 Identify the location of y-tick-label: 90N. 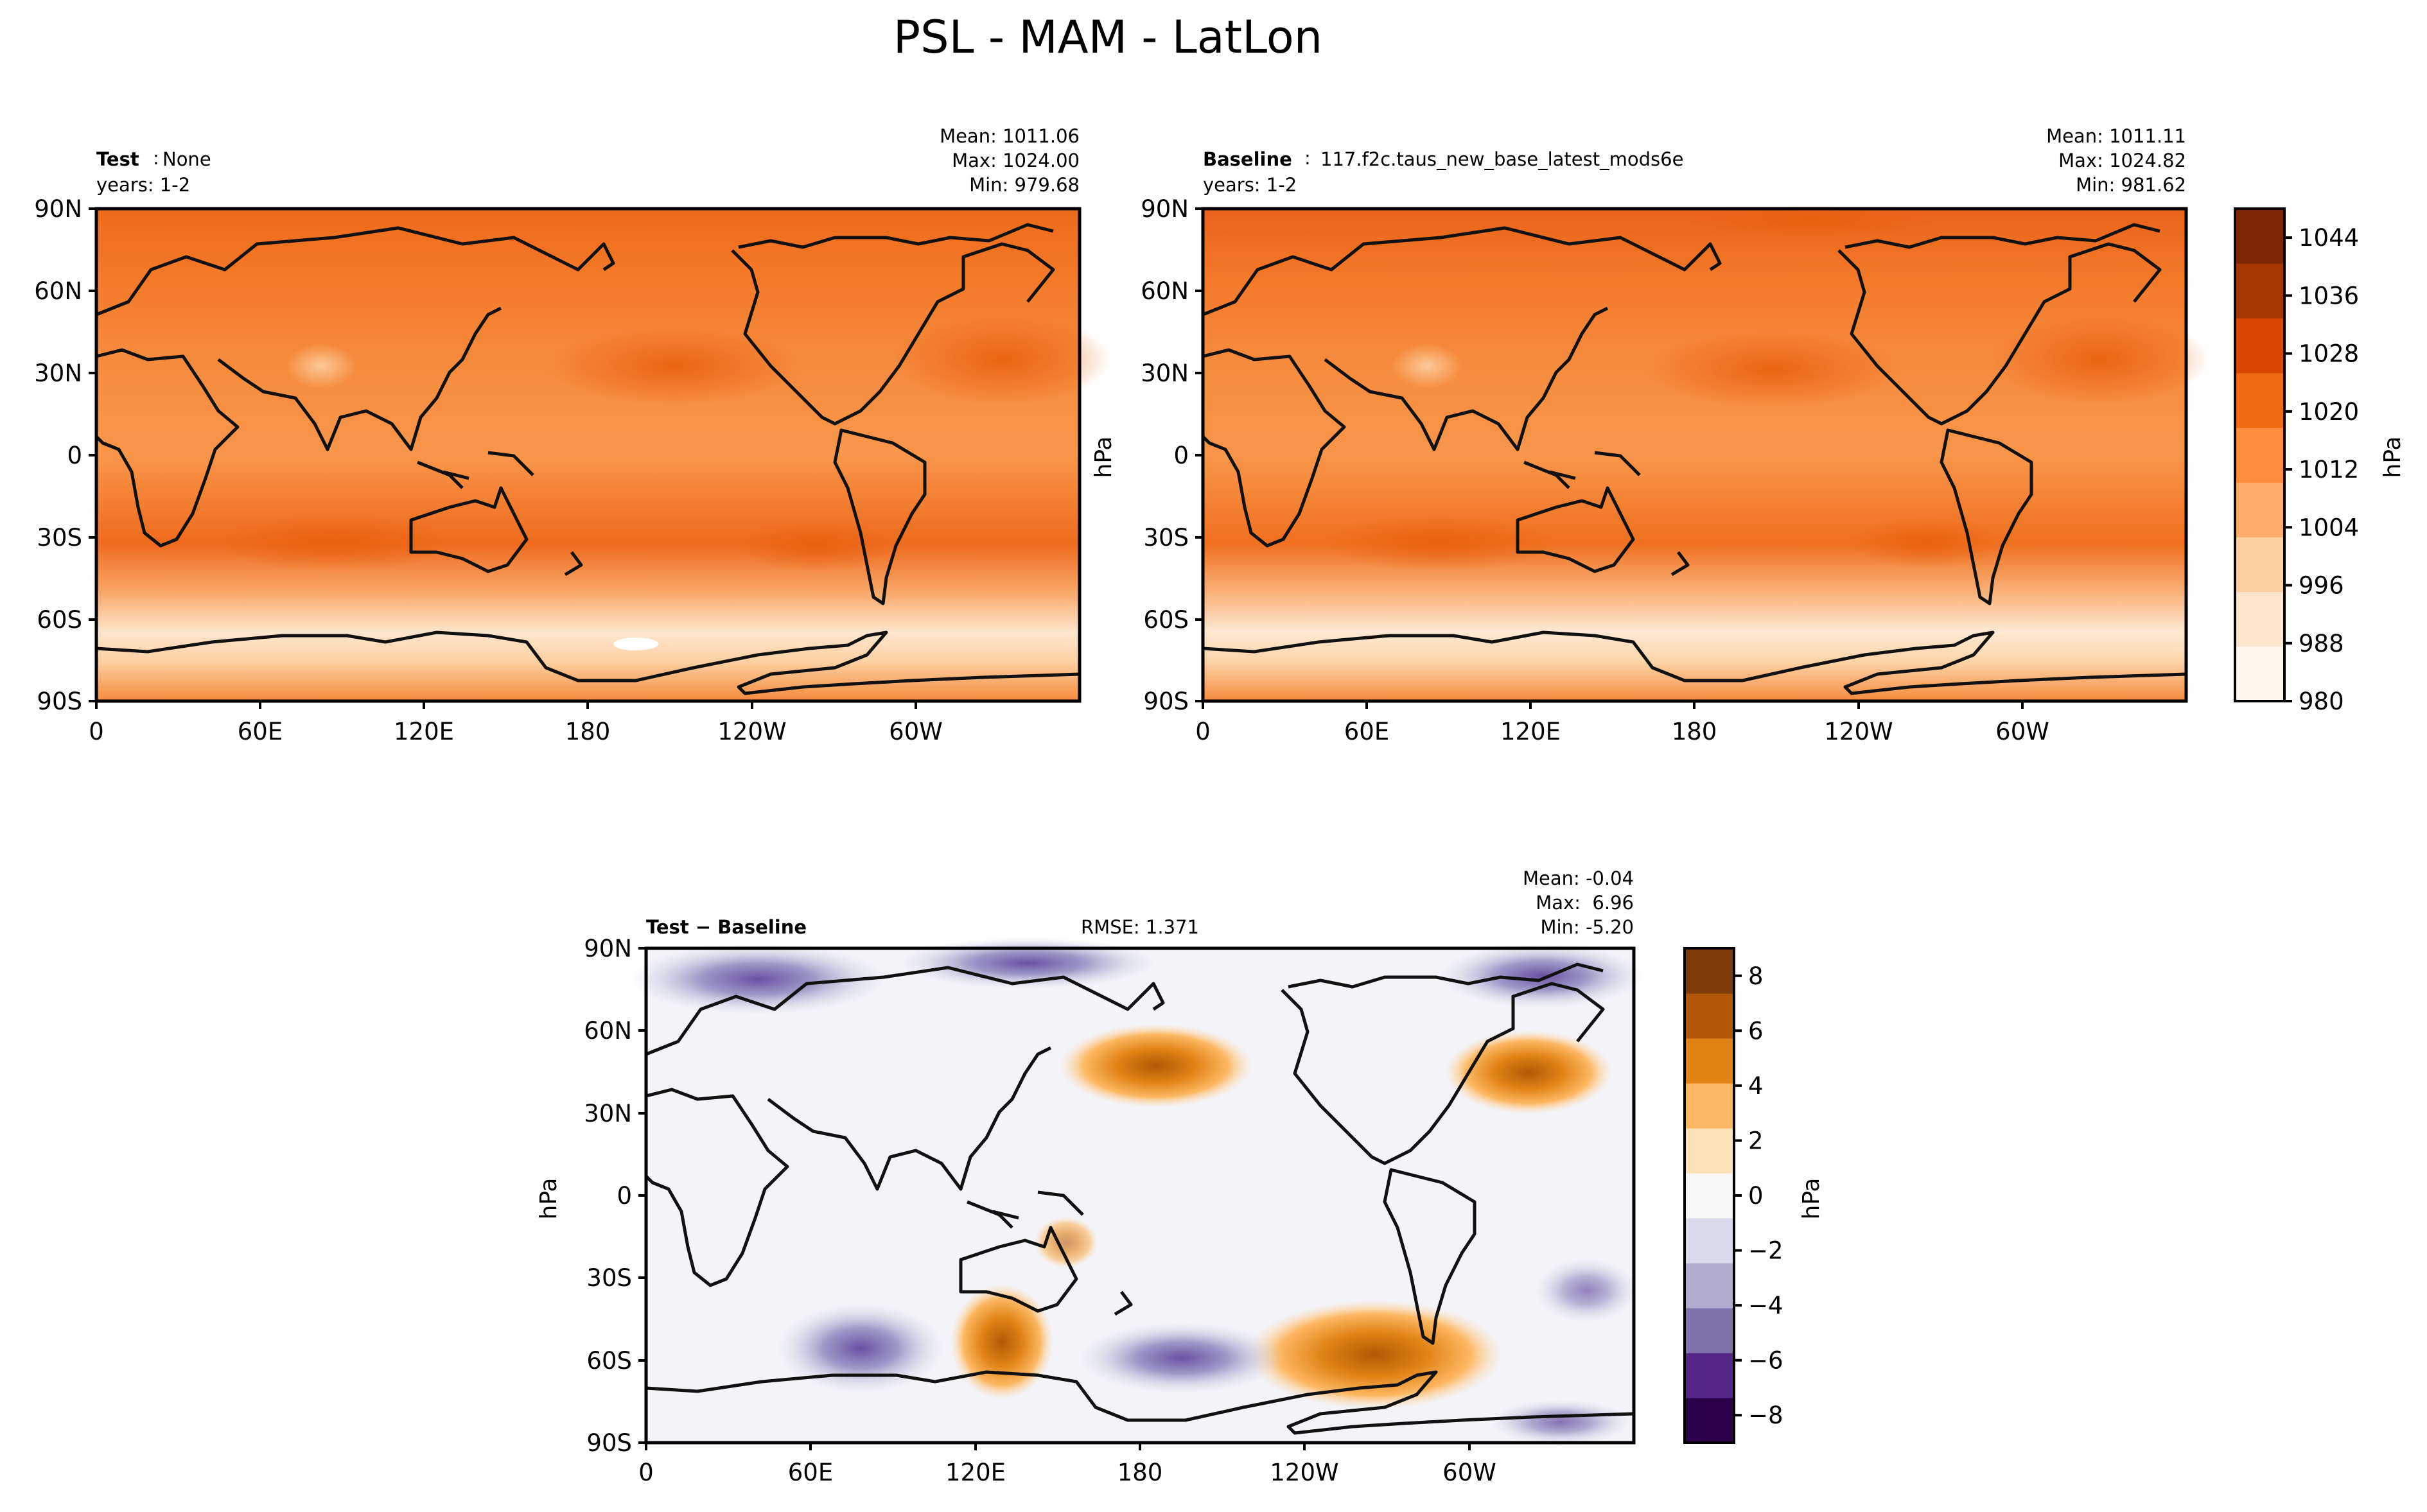
(58, 209).